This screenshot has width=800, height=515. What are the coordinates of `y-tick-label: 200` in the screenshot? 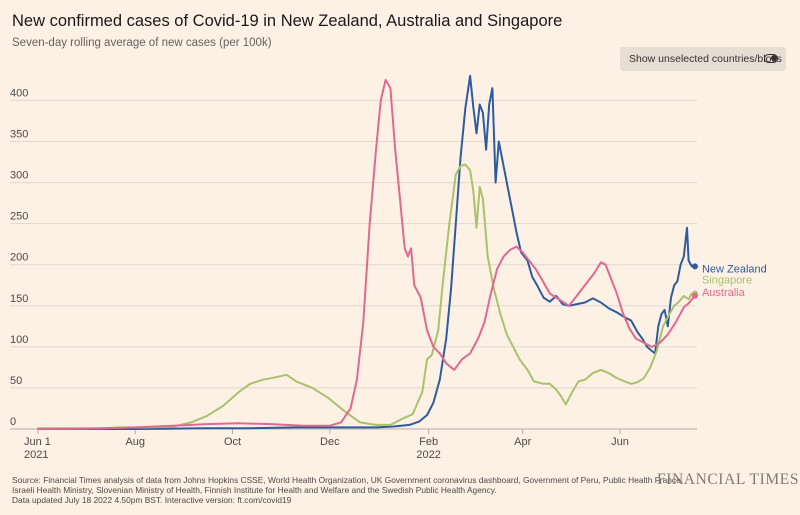 It's located at (19, 258).